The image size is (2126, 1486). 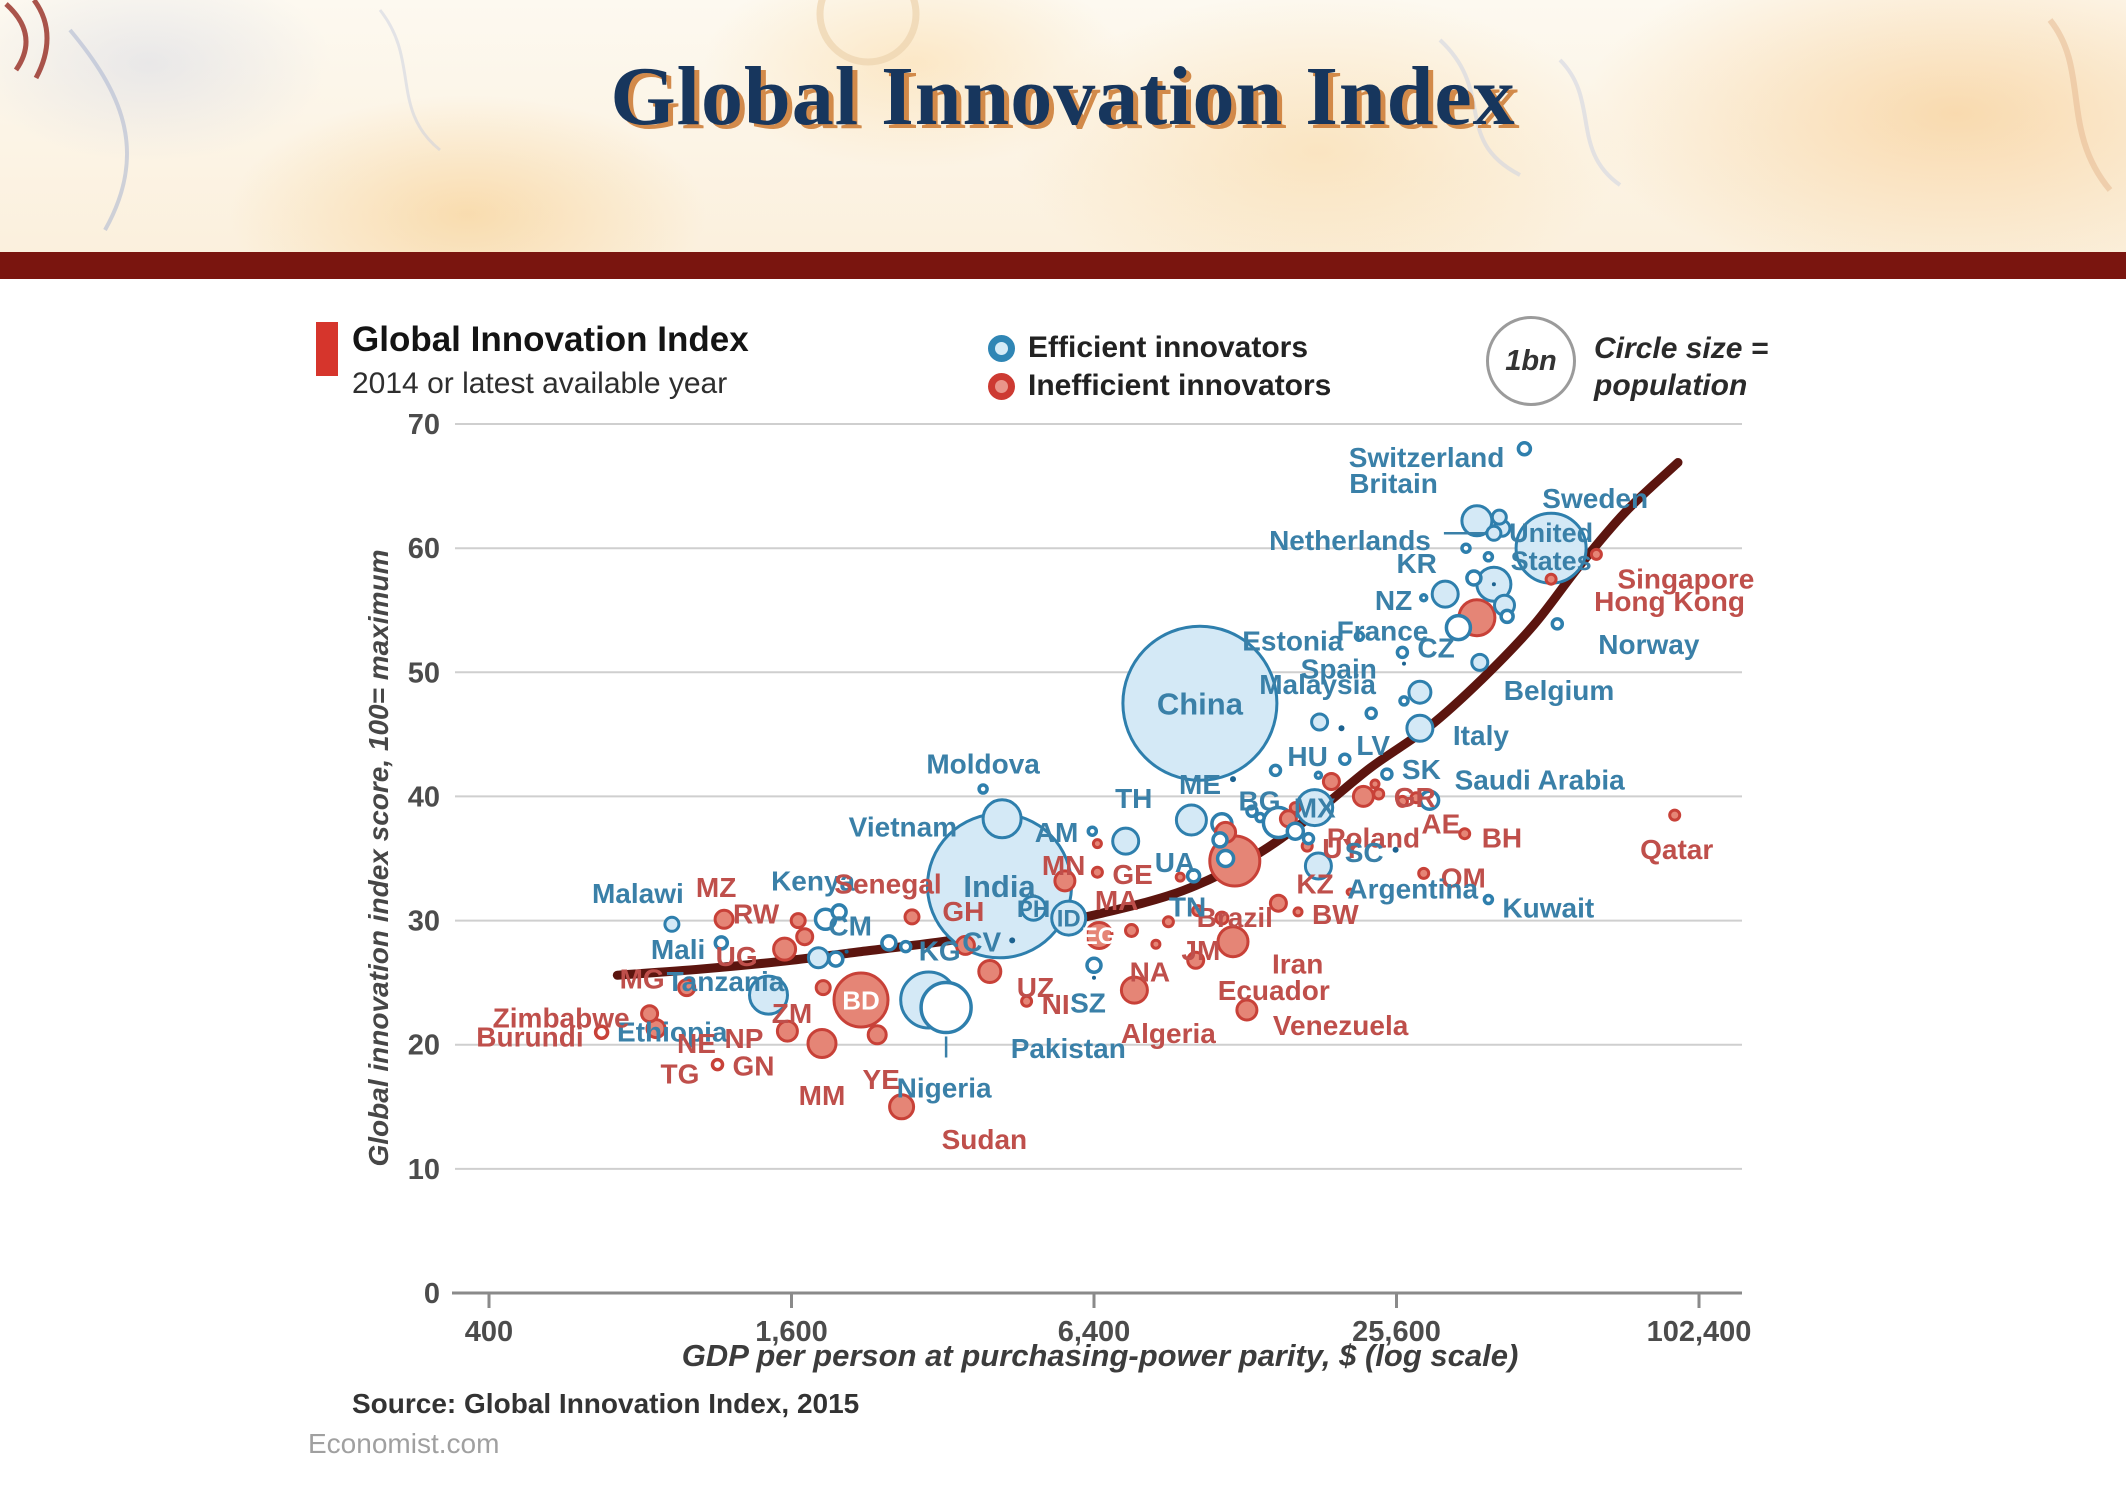 What do you see at coordinates (1420, 692) in the screenshot?
I see `bubble-spain` at bounding box center [1420, 692].